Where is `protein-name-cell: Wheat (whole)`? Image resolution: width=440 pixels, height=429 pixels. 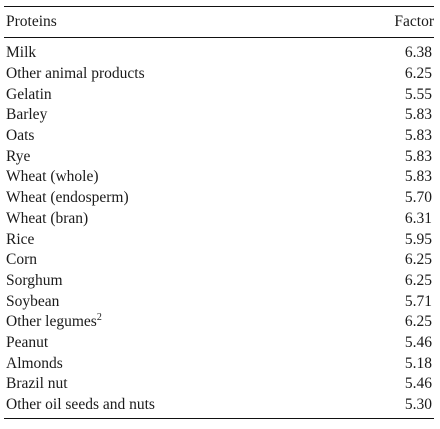
protein-name-cell: Wheat (whole) is located at coordinates (52, 177).